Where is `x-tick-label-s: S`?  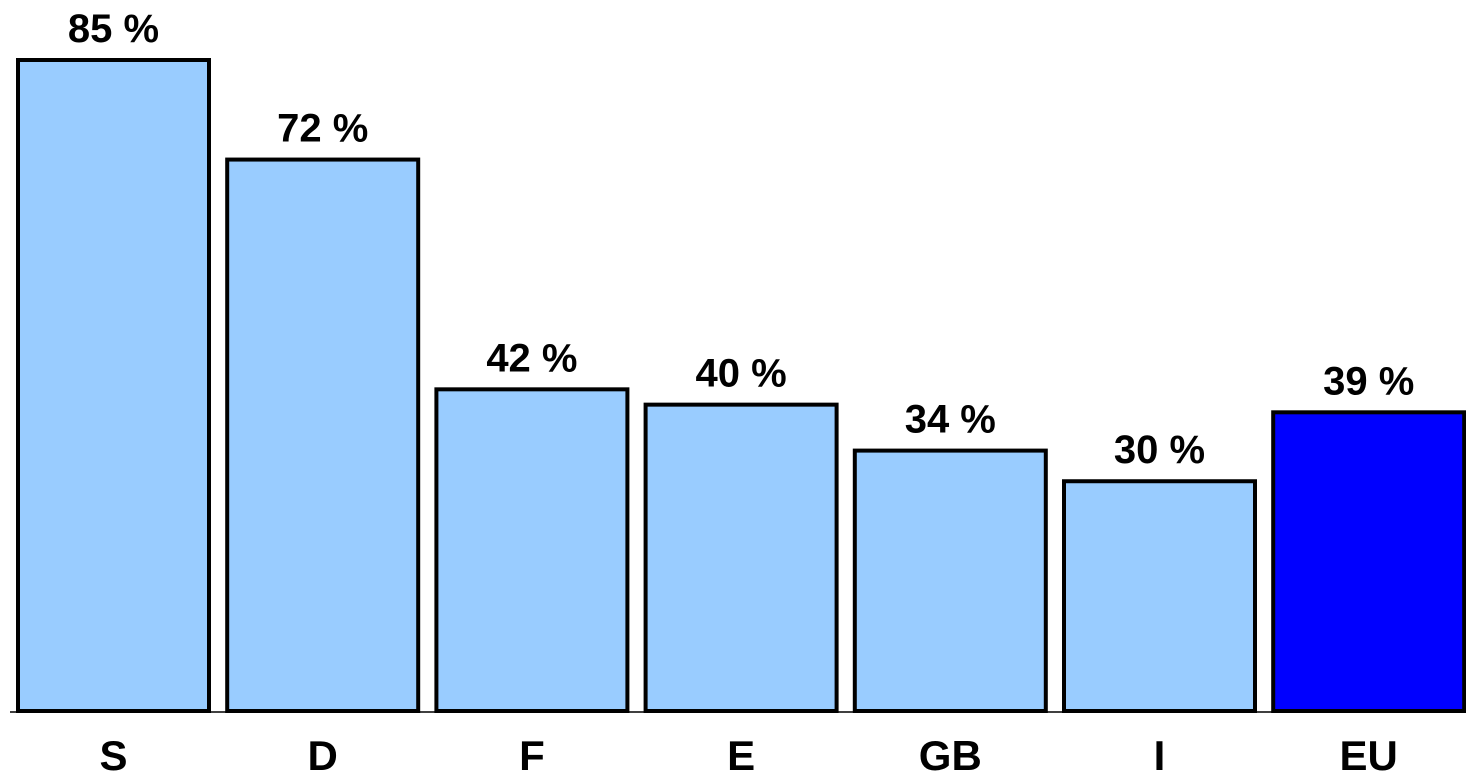 x-tick-label-s: S is located at coordinates (113, 753).